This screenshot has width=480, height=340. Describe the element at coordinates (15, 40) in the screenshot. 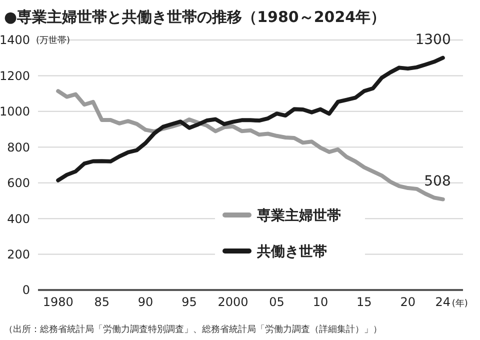

I see `y-tick-label: 1400` at that location.